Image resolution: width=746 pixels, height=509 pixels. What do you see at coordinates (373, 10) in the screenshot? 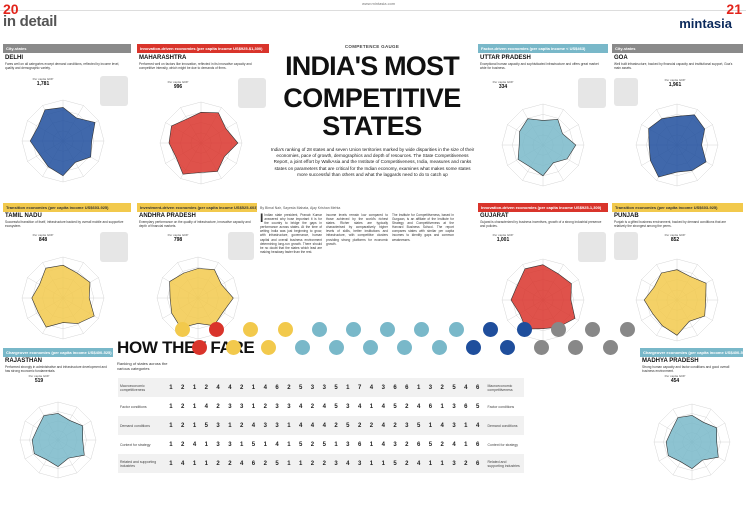
I see `header-rule` at bounding box center [373, 10].